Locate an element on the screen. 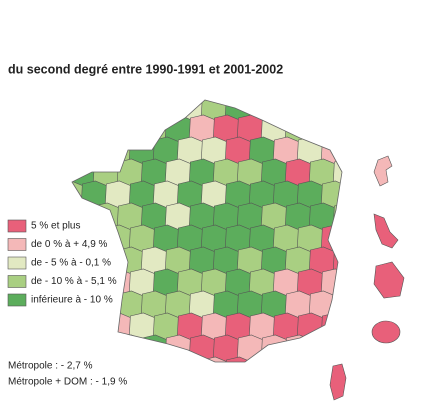  legend-label: de - 10 % à - 5,1 % is located at coordinates (74, 281).